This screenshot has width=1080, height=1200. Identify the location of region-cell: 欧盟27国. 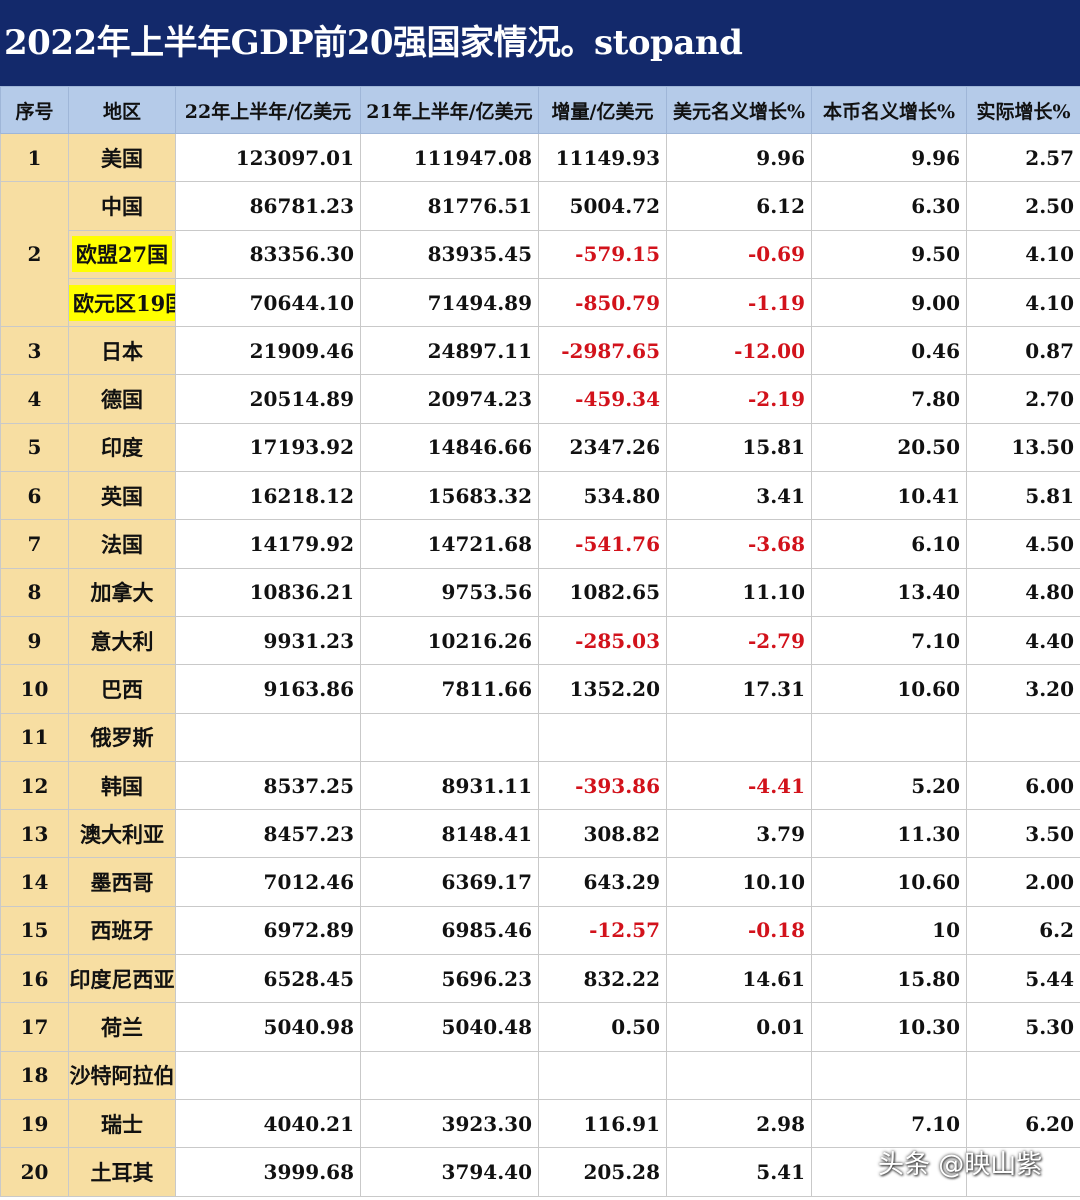
(122, 254).